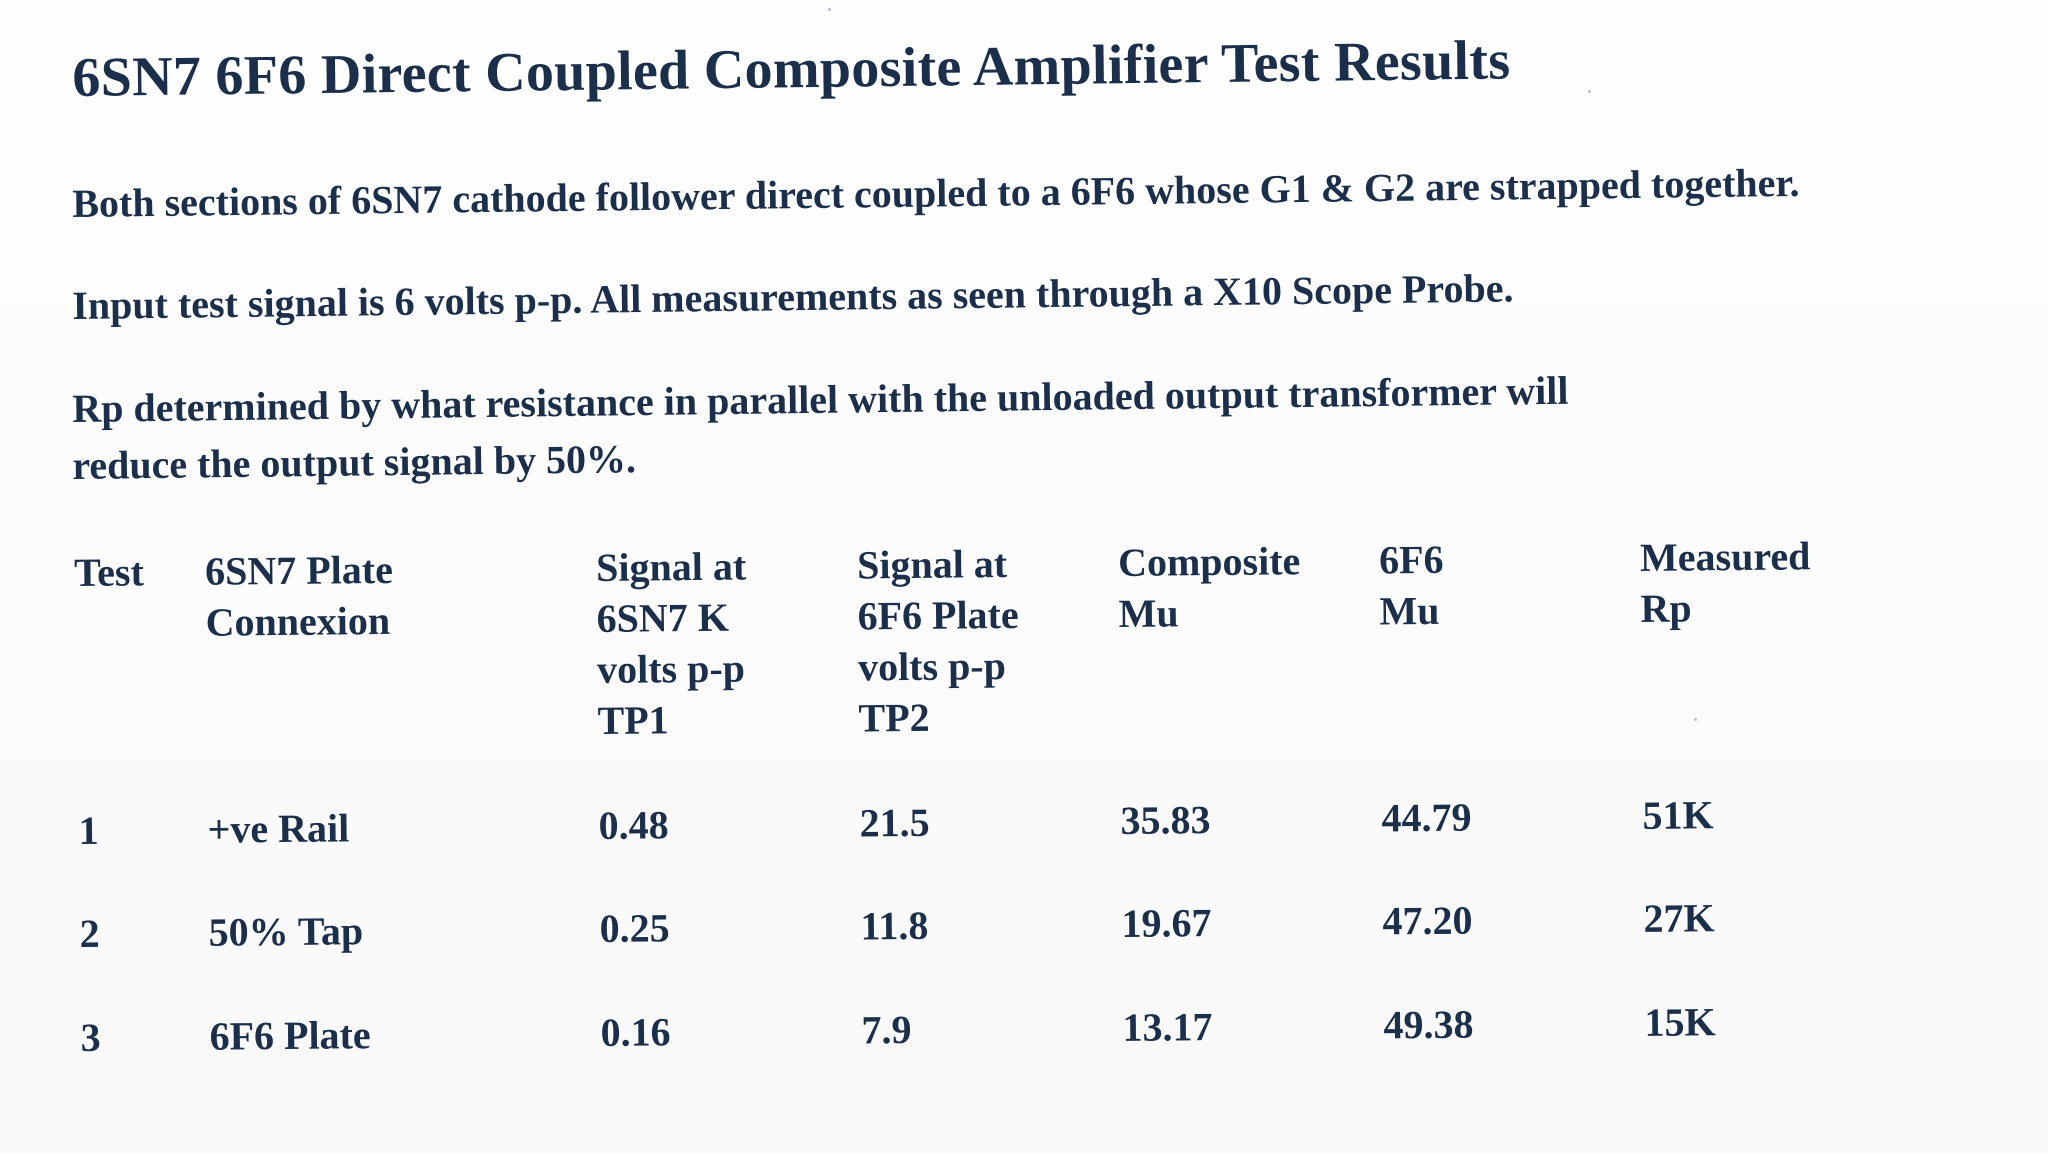 The width and height of the screenshot is (2048, 1154). What do you see at coordinates (89, 933) in the screenshot?
I see `cell-test-number: 2` at bounding box center [89, 933].